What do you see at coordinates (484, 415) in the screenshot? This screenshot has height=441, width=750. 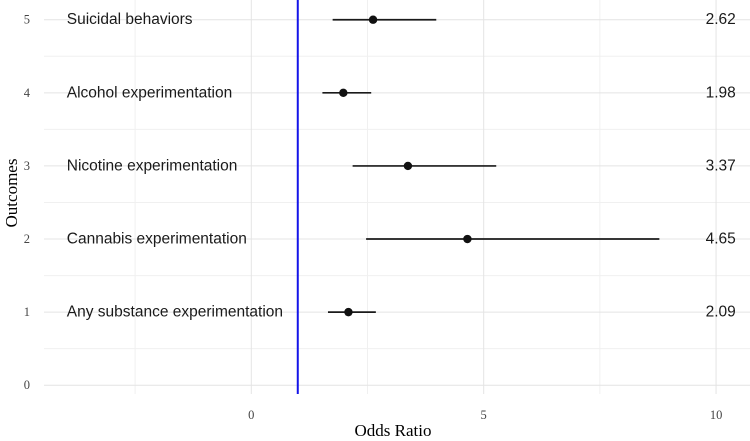 I see `x-axis-tick-label: 5` at bounding box center [484, 415].